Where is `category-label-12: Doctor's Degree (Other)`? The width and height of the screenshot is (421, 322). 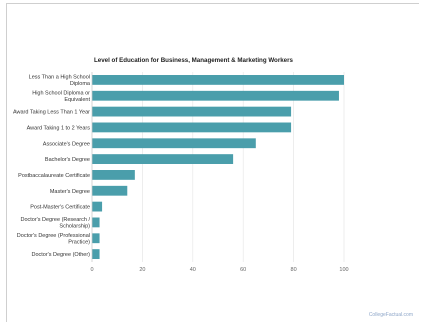 category-label-12: Doctor's Degree (Other) is located at coordinates (60, 255).